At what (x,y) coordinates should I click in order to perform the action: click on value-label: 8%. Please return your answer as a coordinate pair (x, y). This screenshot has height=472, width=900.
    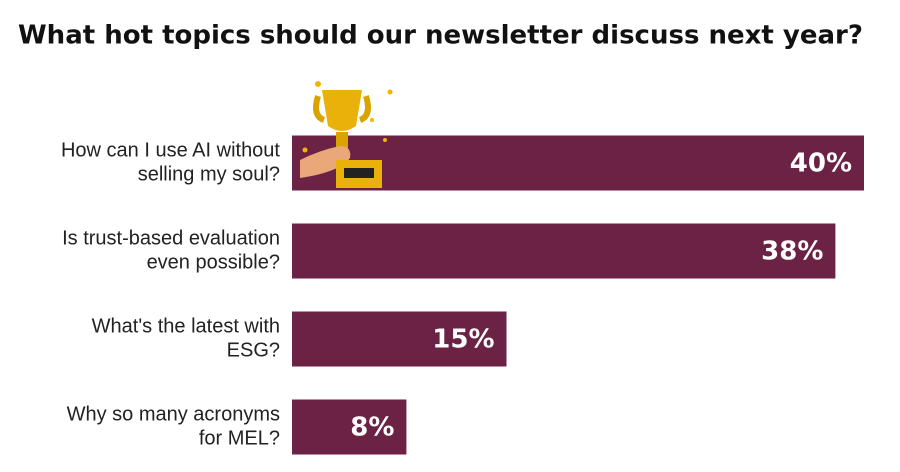
    Looking at the image, I should click on (372, 428).